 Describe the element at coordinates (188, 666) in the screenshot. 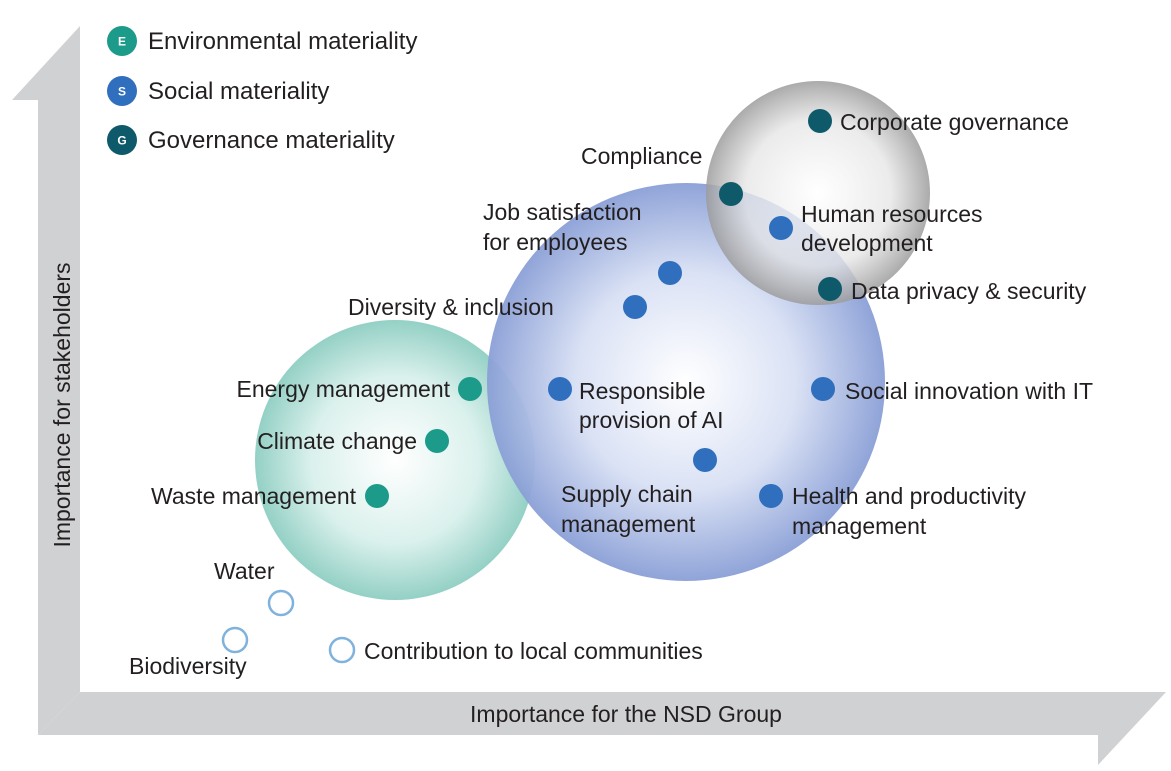

I see `label-biodiversity: Biodiversity` at that location.